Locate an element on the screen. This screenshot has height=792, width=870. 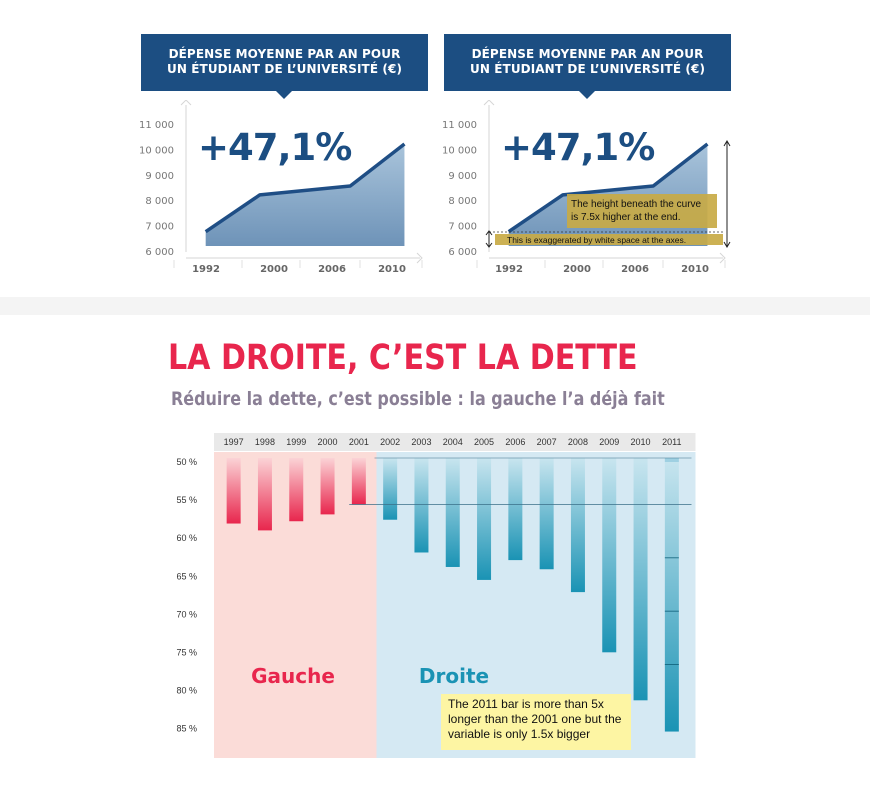
year-label: 2004 is located at coordinates (453, 442).